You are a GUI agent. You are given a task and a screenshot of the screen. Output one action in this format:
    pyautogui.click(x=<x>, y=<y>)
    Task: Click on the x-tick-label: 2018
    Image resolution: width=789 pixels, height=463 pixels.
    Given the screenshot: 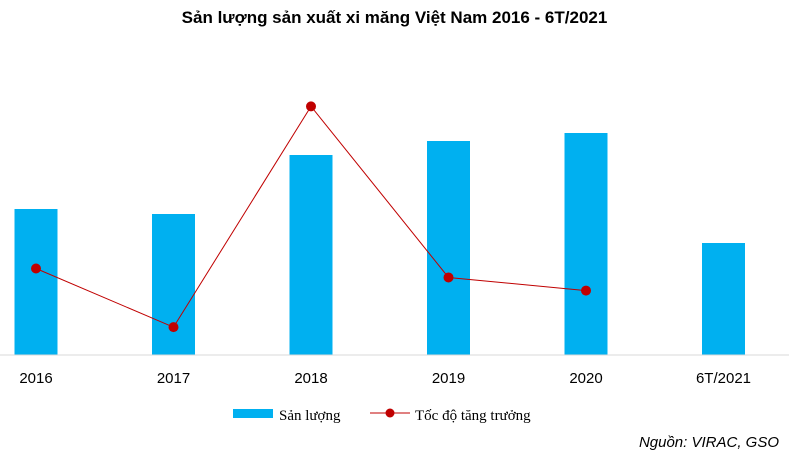 What is the action you would take?
    pyautogui.click(x=310, y=378)
    